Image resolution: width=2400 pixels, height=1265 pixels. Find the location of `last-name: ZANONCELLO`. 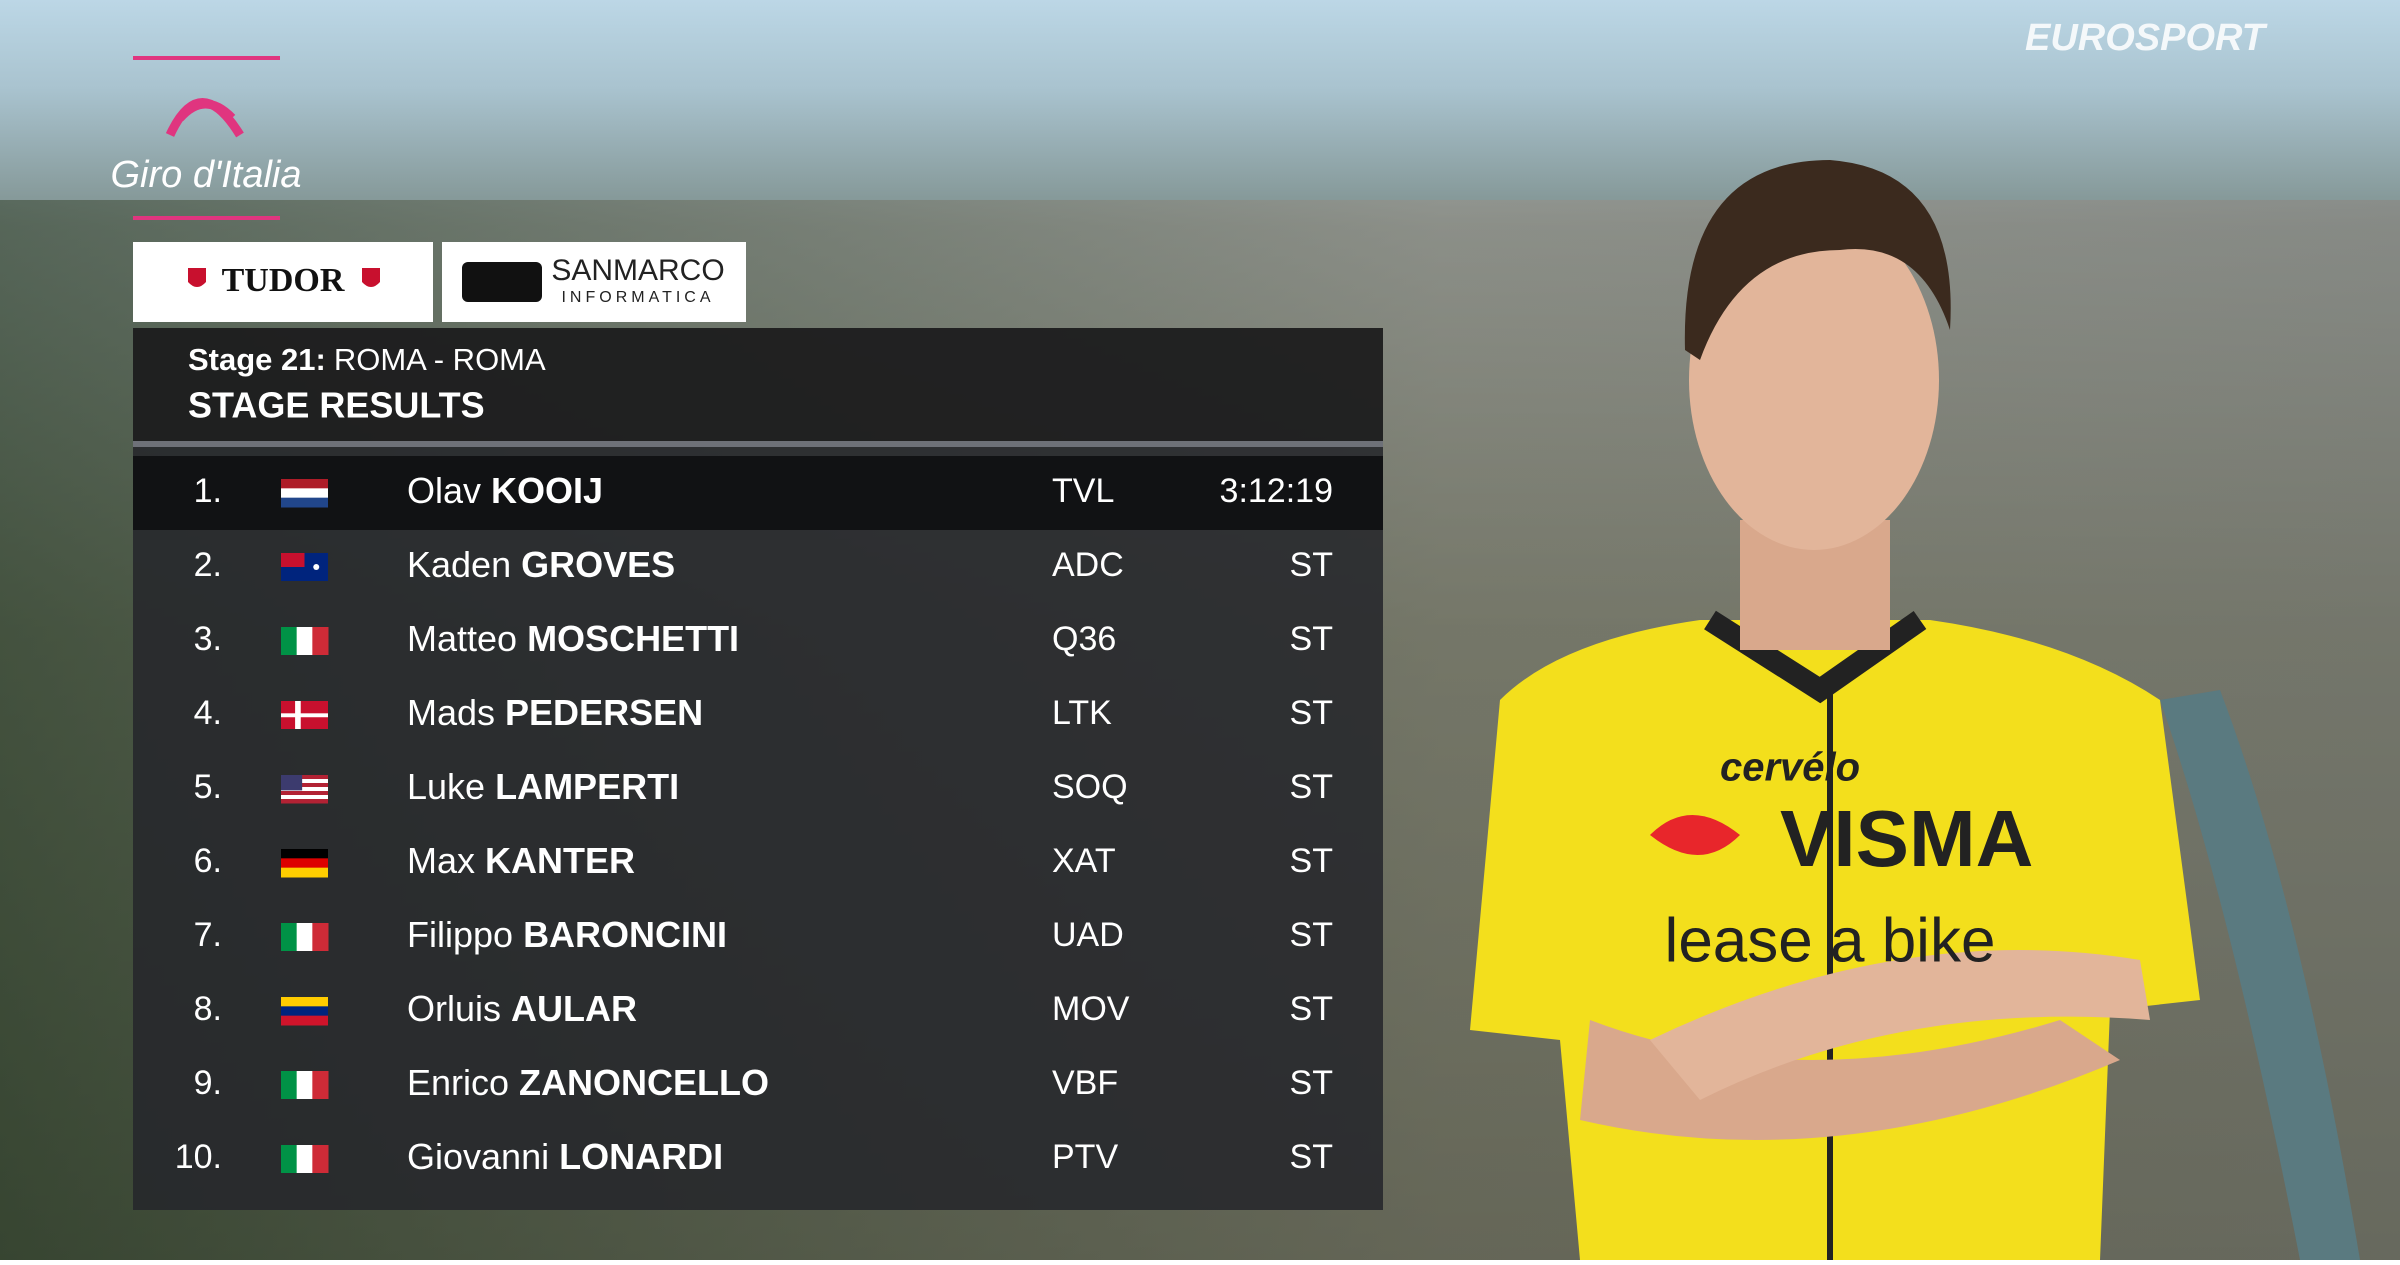

last-name: ZANONCELLO is located at coordinates (644, 1082).